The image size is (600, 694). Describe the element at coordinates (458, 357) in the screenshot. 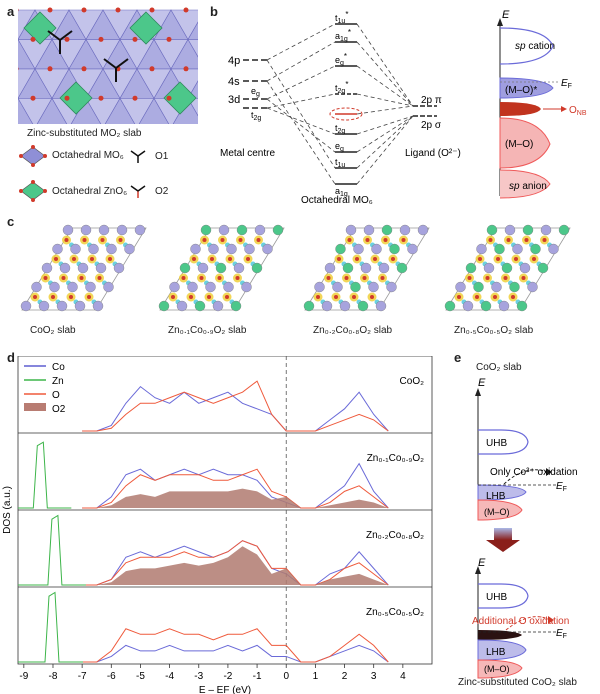

I see `panel-e-label: e` at that location.